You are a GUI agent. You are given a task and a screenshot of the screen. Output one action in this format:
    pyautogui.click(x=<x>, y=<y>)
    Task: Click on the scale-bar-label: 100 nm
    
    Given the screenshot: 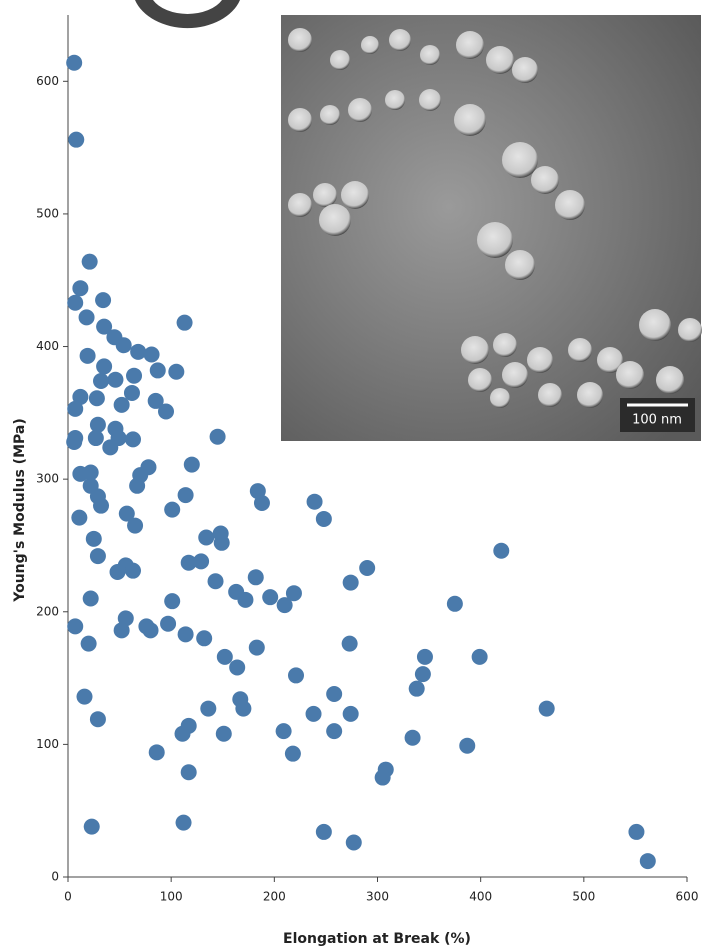 What is the action you would take?
    pyautogui.click(x=657, y=420)
    